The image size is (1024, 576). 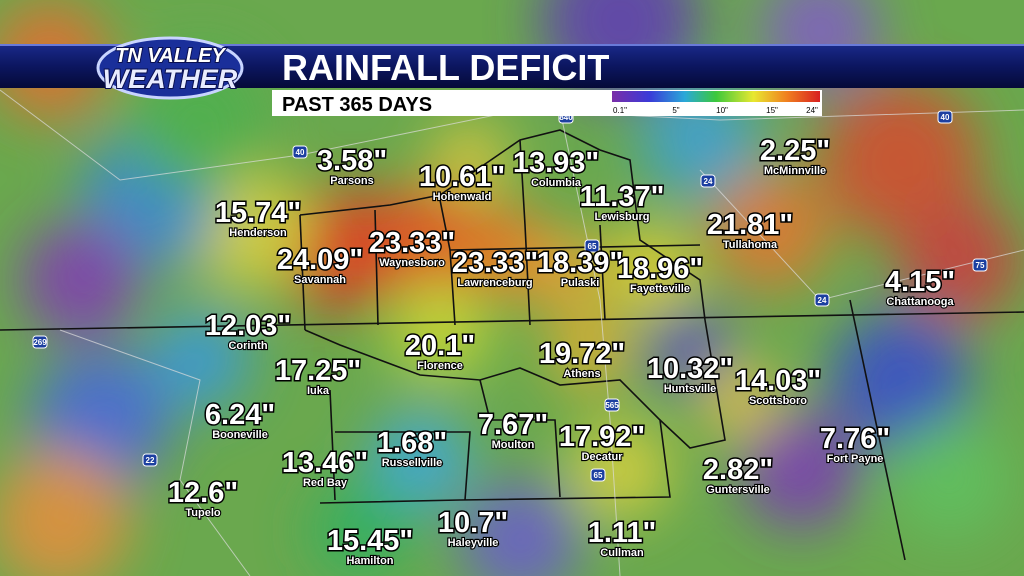 I want to click on deficit-value: 21.81", so click(x=750, y=225).